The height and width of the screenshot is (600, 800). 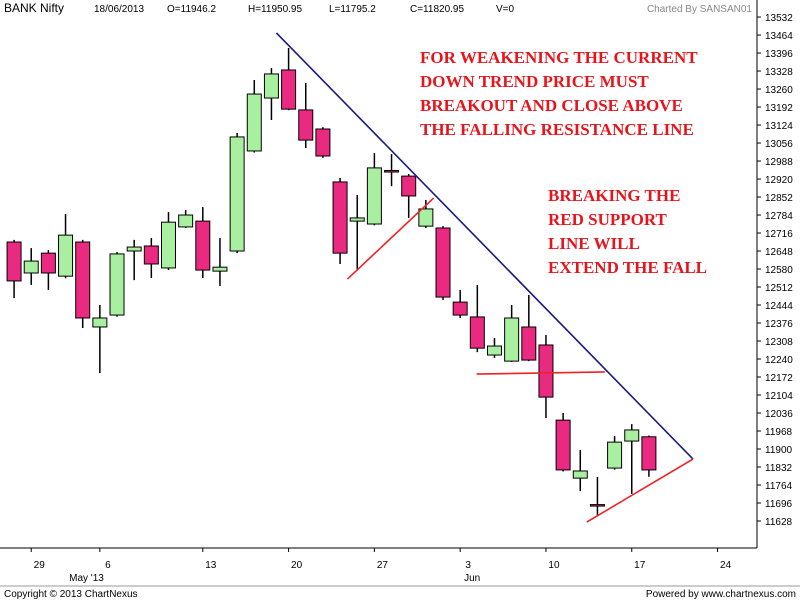 What do you see at coordinates (779, 378) in the screenshot?
I see `y-tick-label: 12172` at bounding box center [779, 378].